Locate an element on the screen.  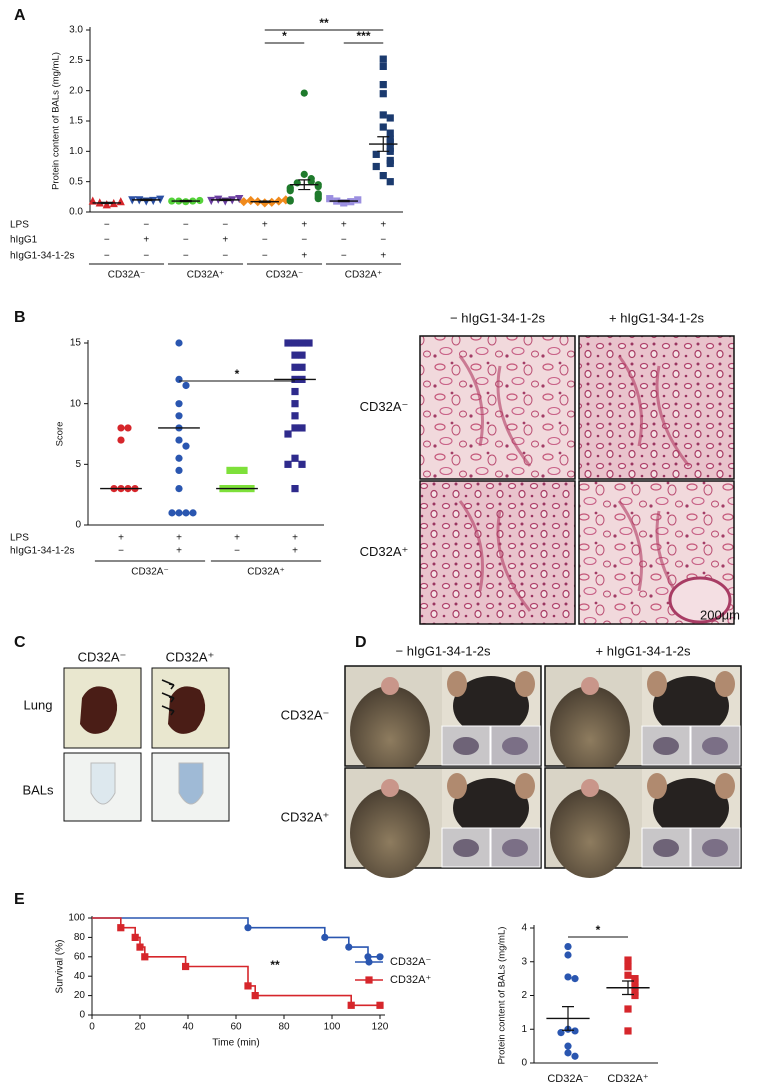
y-tick-label: 1.5 is located at coordinates (76, 121).